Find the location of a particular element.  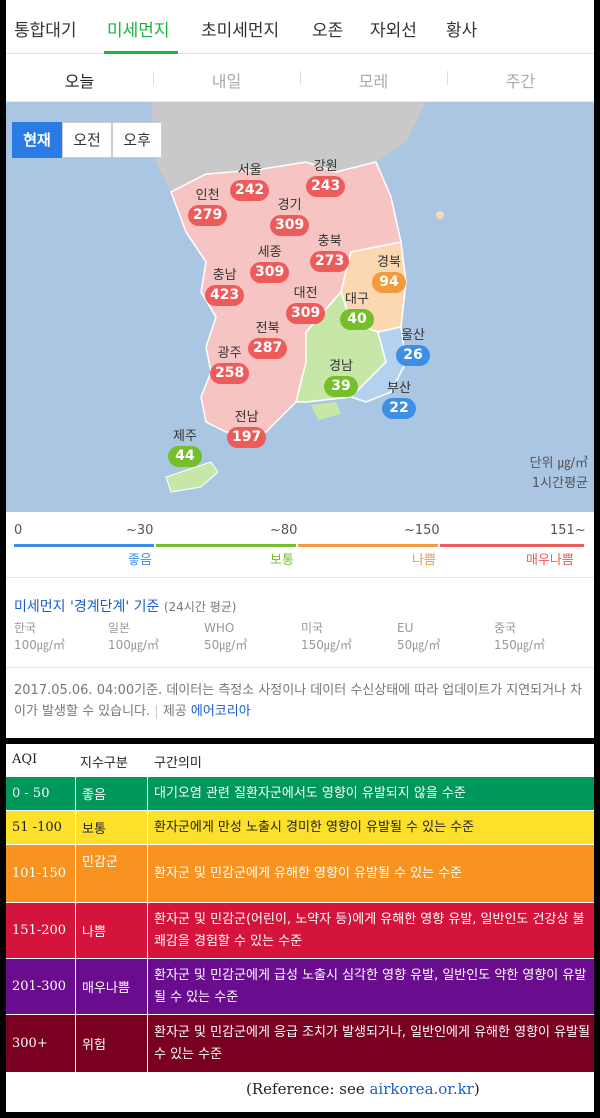

provider-label: 제공 is located at coordinates (174, 711).